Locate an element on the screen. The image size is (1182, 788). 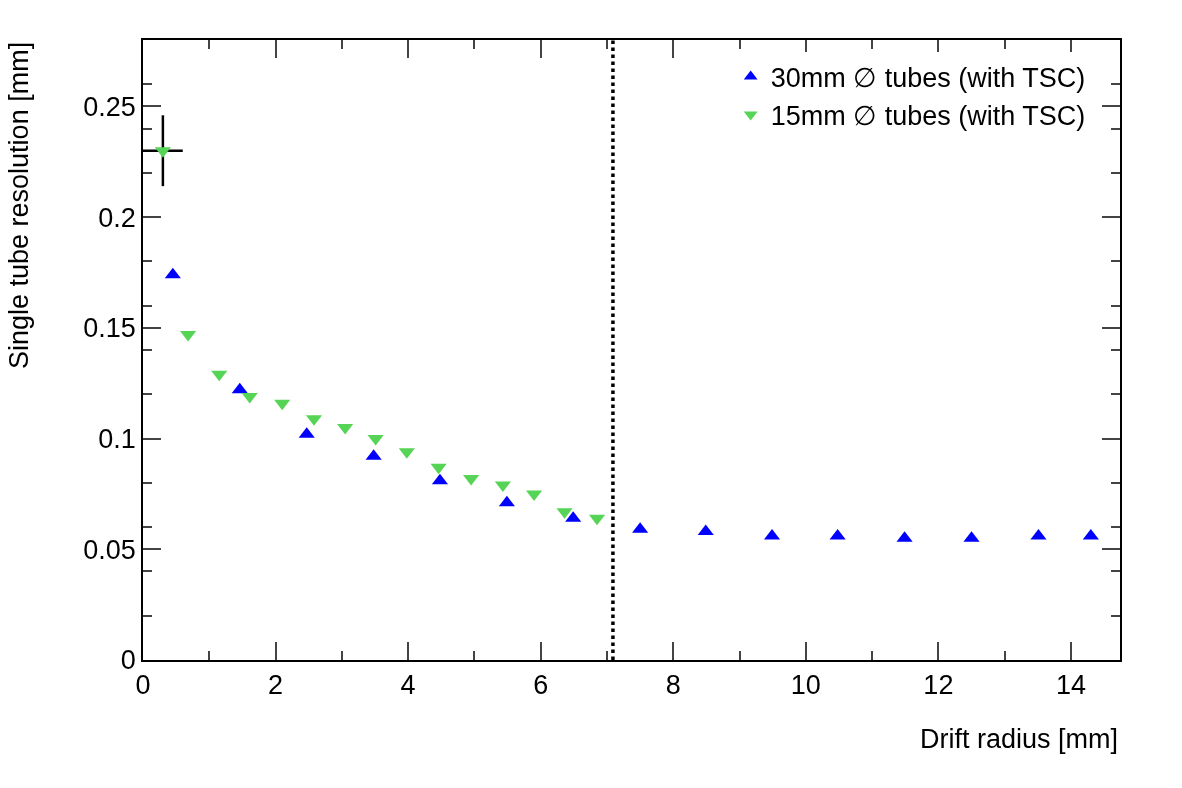
x-tick-label: 4 is located at coordinates (408, 685).